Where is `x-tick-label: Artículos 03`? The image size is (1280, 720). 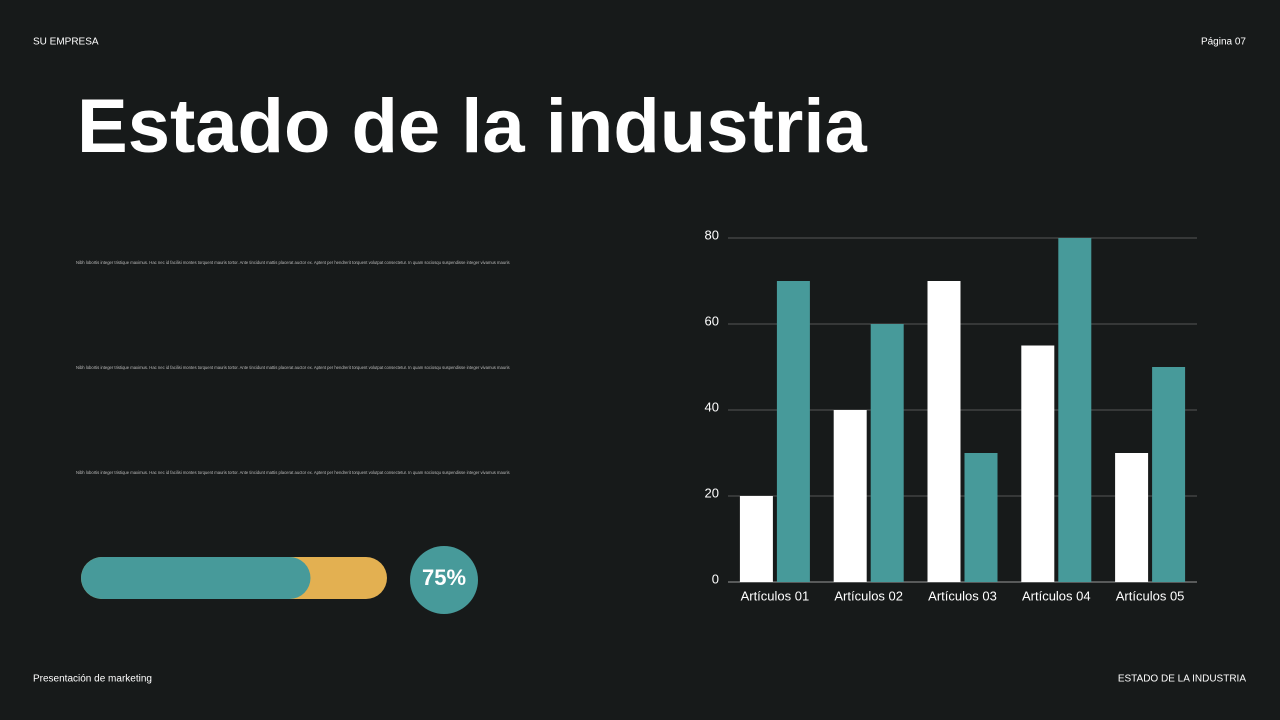 x-tick-label: Artículos 03 is located at coordinates (962, 595).